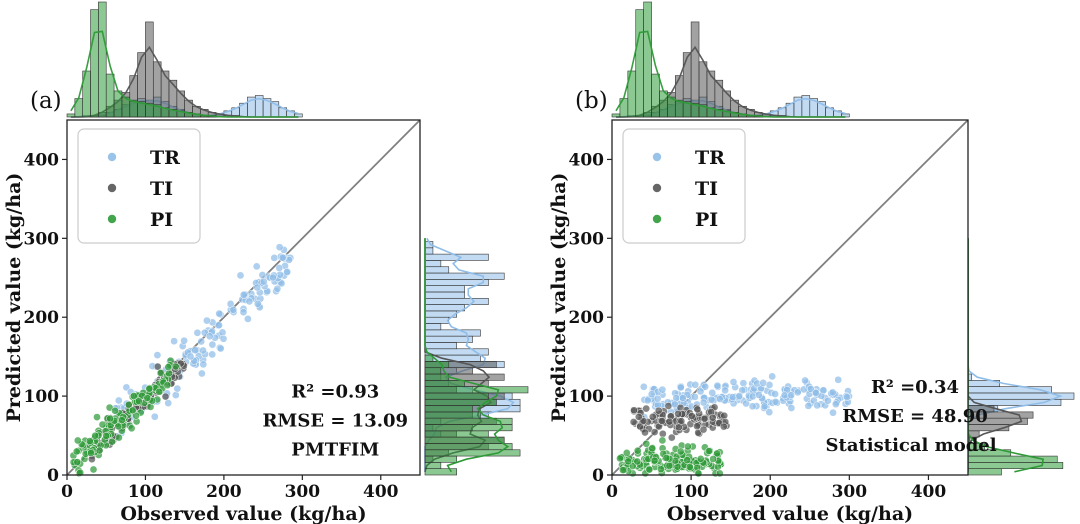  Describe the element at coordinates (911, 445) in the screenshot. I see `model-label: Statistical model` at that location.